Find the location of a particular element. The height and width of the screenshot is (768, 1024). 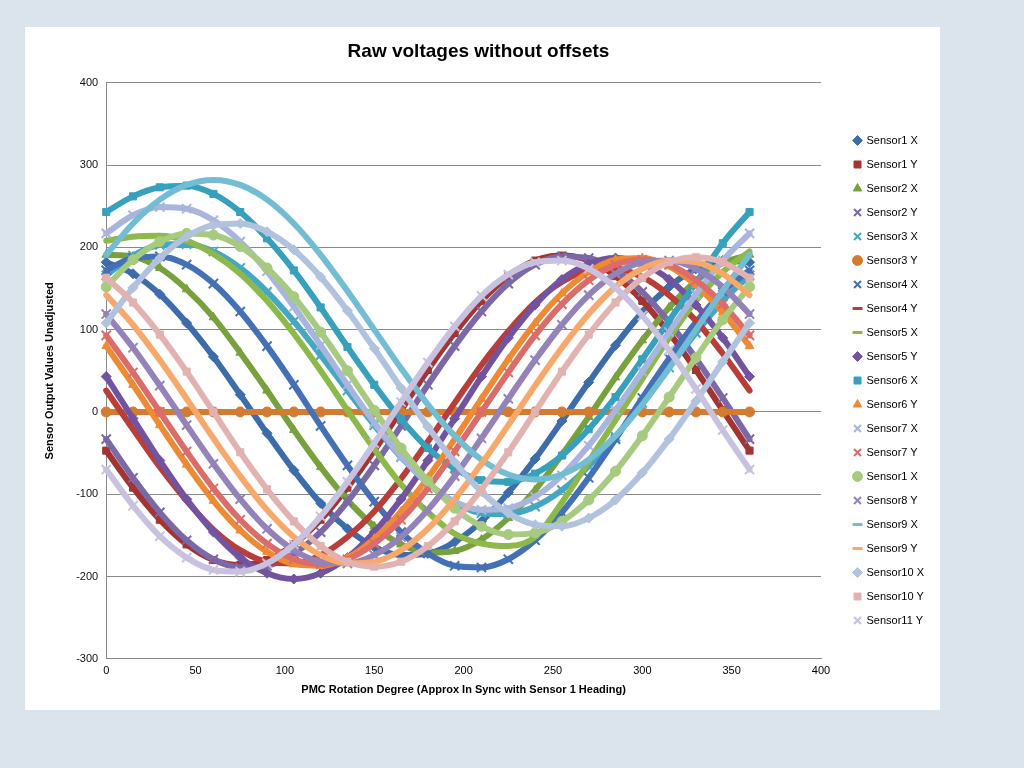

legend-label: Sensor5 X is located at coordinates (892, 331).